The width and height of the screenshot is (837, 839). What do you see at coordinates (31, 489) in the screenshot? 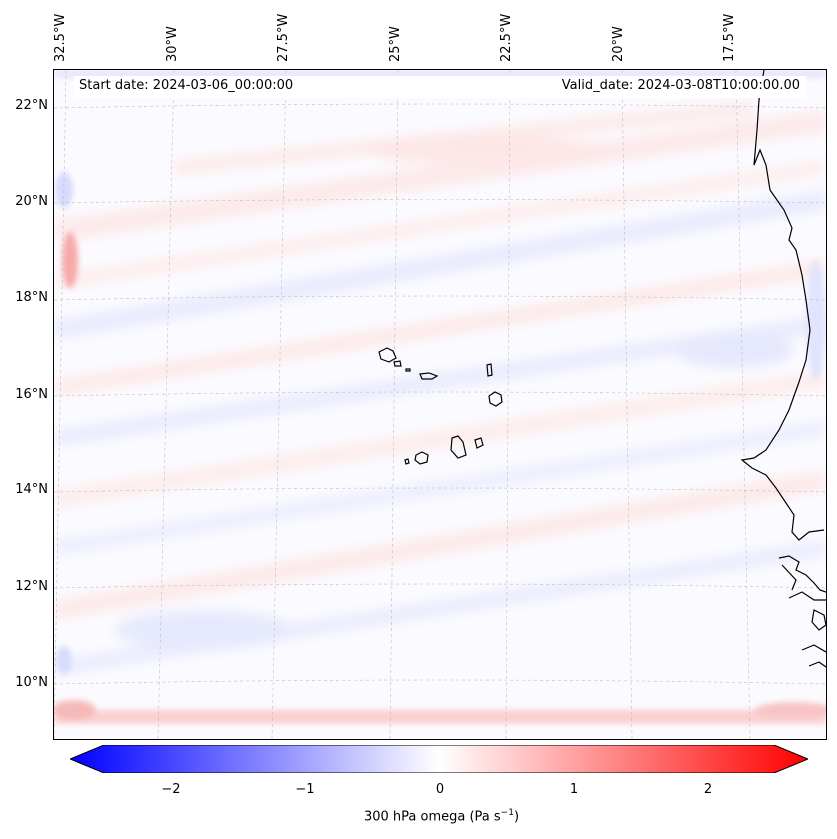
I see `lat-label: 14°N` at bounding box center [31, 489].